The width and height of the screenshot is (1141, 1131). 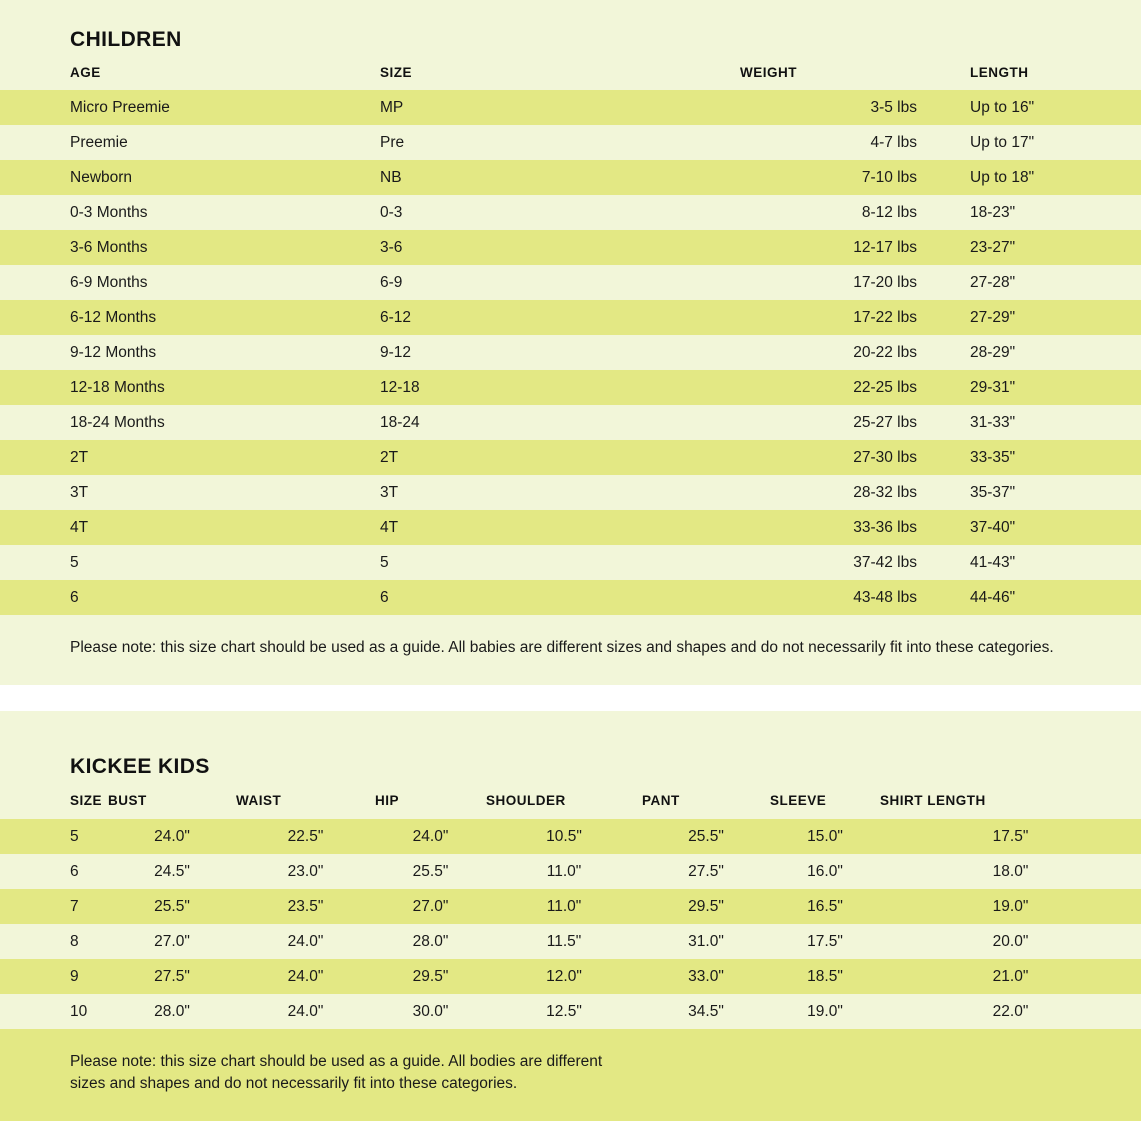 I want to click on cell-shoulder: 12.0", so click(x=564, y=976).